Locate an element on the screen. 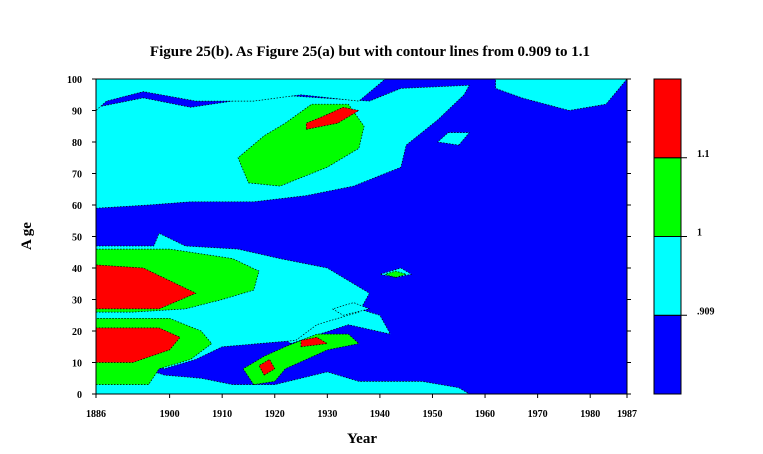 The height and width of the screenshot is (454, 763). y-tick-label: 80 is located at coordinates (77, 143).